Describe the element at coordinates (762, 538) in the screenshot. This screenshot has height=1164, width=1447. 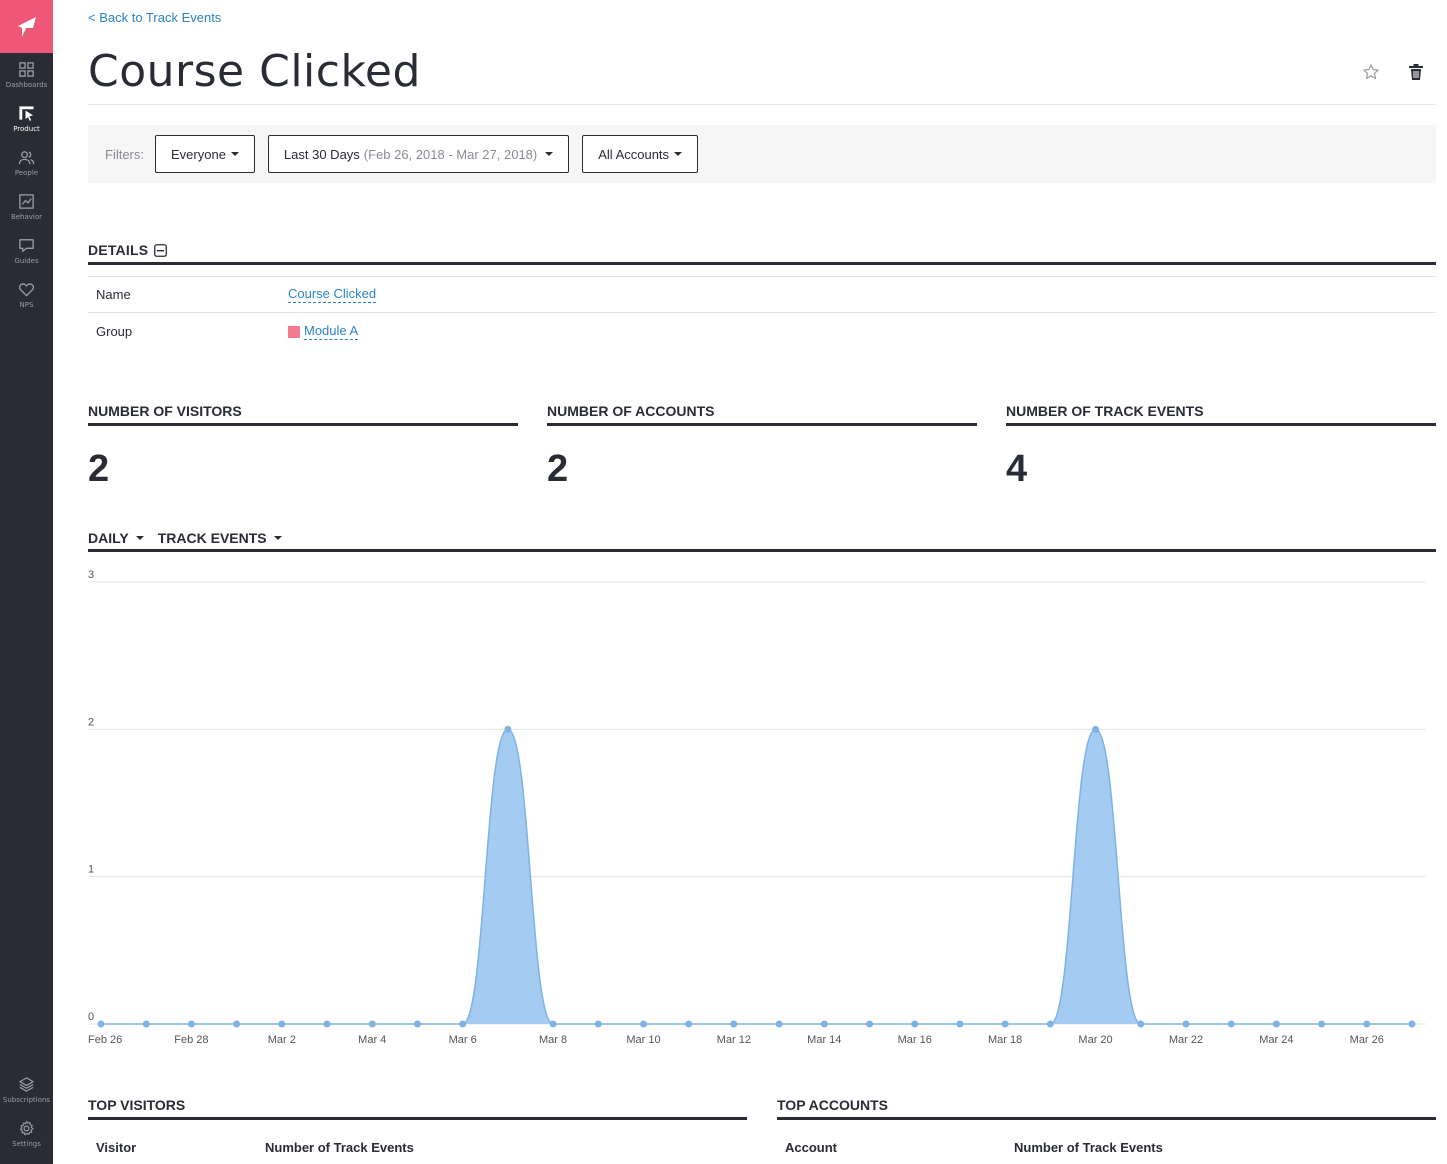
I see `chart-controls: DAILY TRACK EVENTS` at that location.